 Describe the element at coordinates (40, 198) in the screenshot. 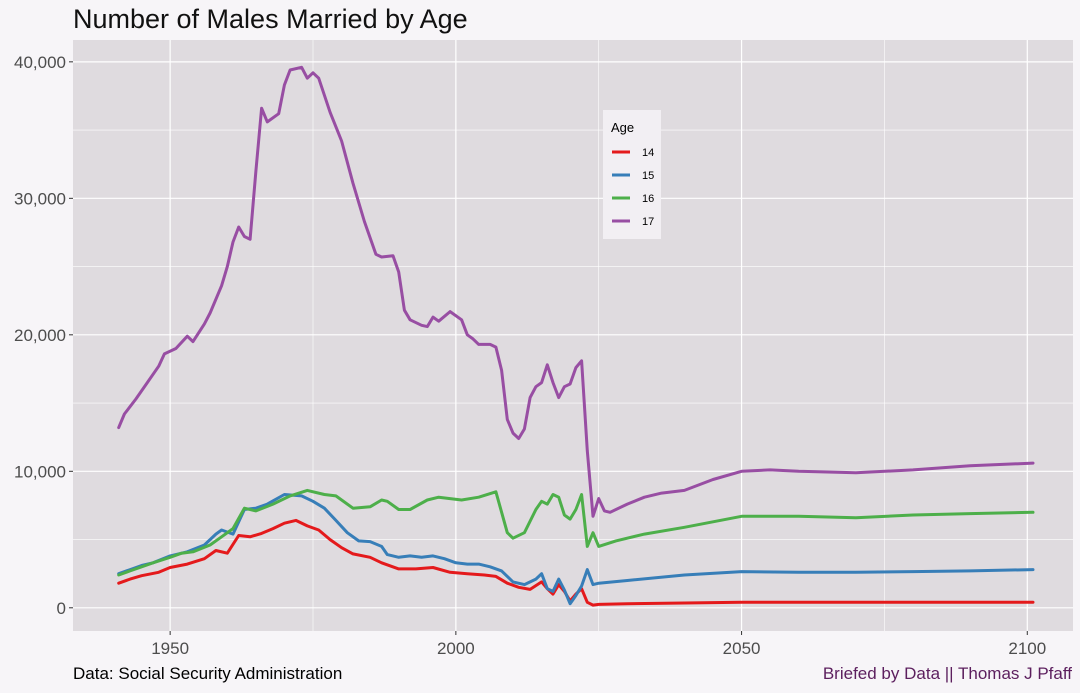

I see `y-tick-label: 30,000` at that location.